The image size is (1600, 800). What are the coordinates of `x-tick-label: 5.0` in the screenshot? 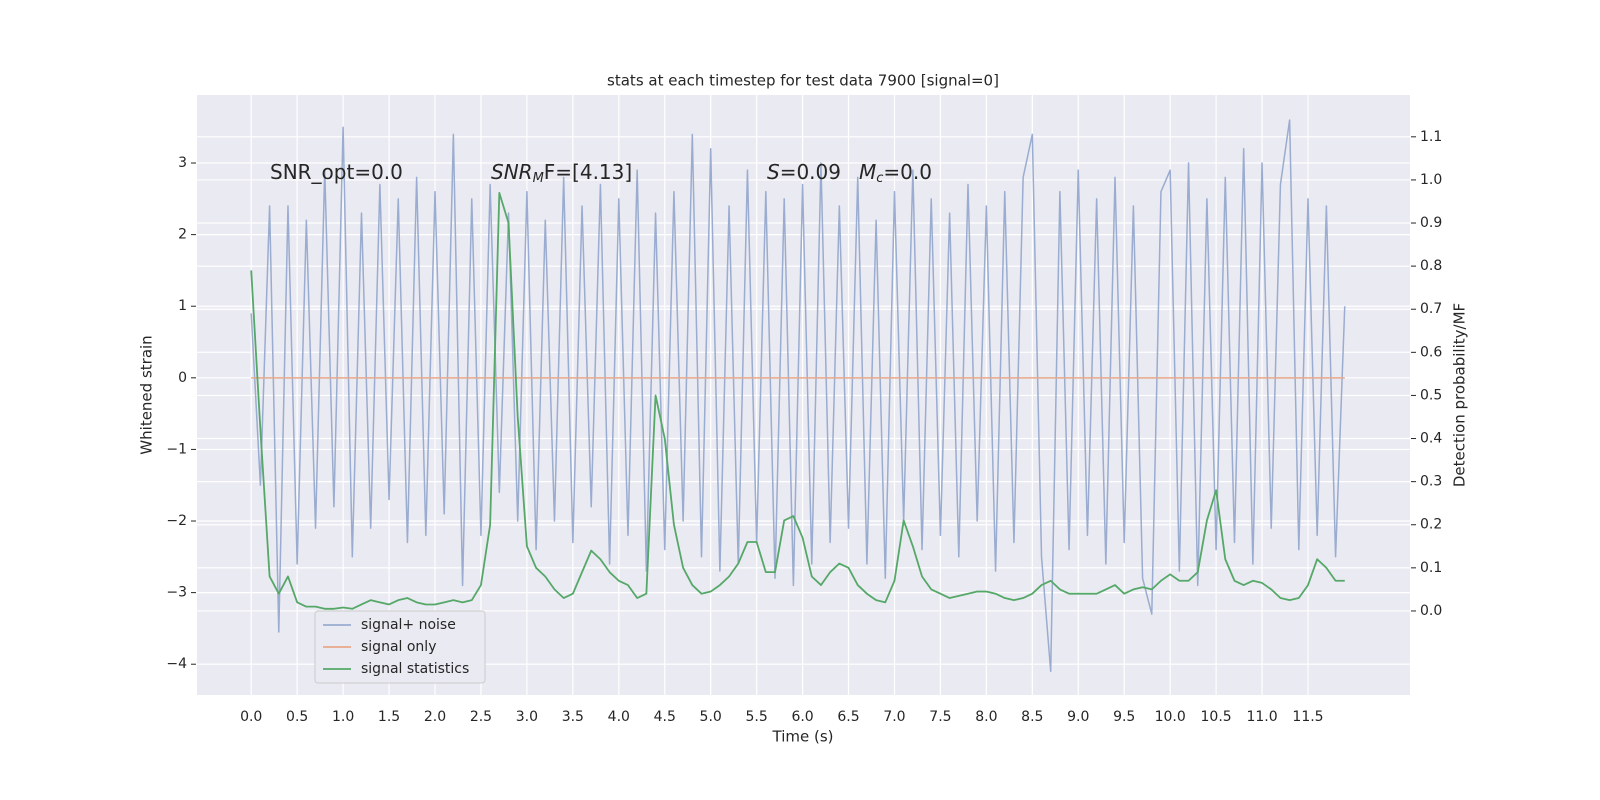 It's located at (711, 717).